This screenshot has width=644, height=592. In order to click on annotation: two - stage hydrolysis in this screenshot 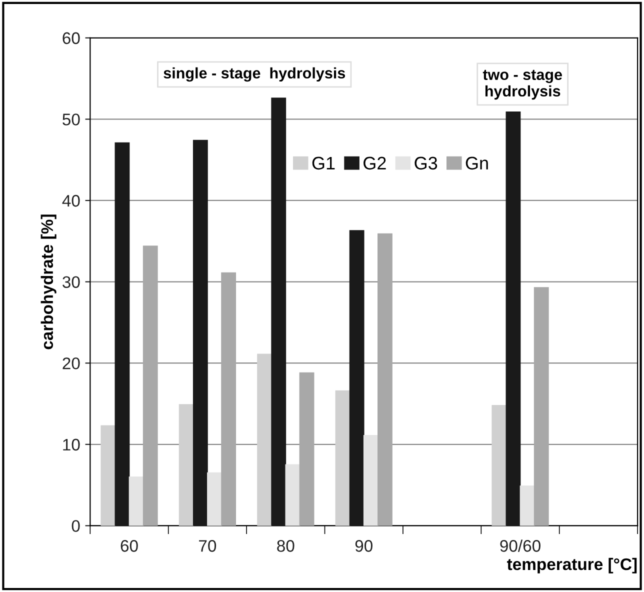, I will do `click(522, 85)`.